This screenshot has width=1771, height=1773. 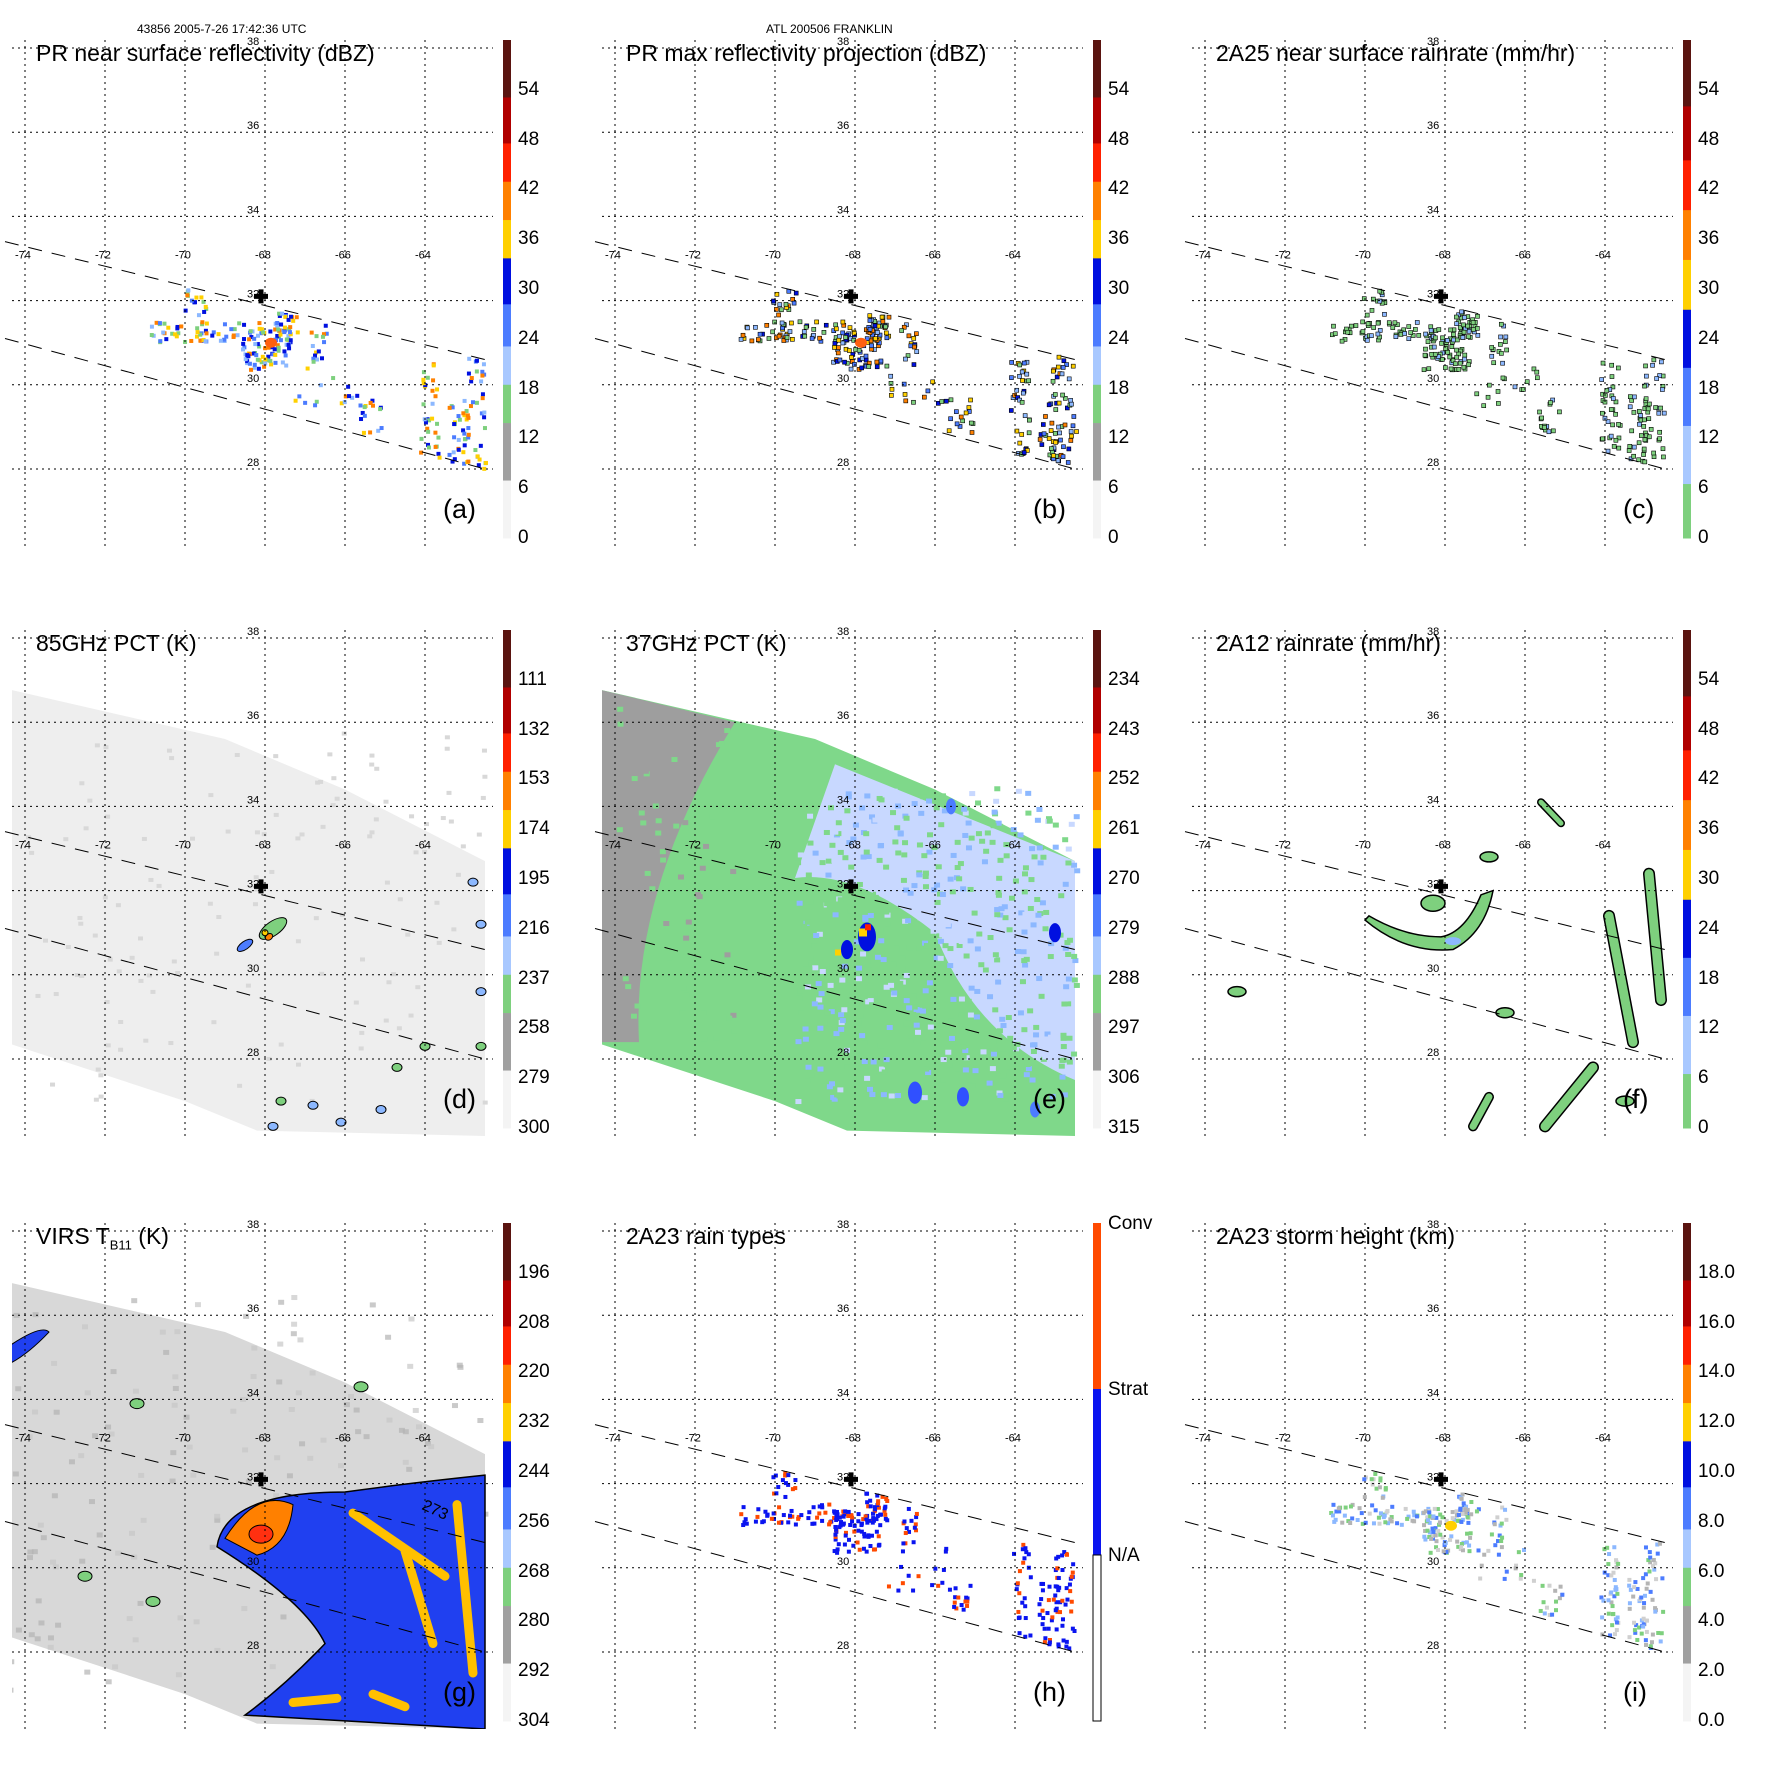 What do you see at coordinates (1453, 941) in the screenshot?
I see `rain-core` at bounding box center [1453, 941].